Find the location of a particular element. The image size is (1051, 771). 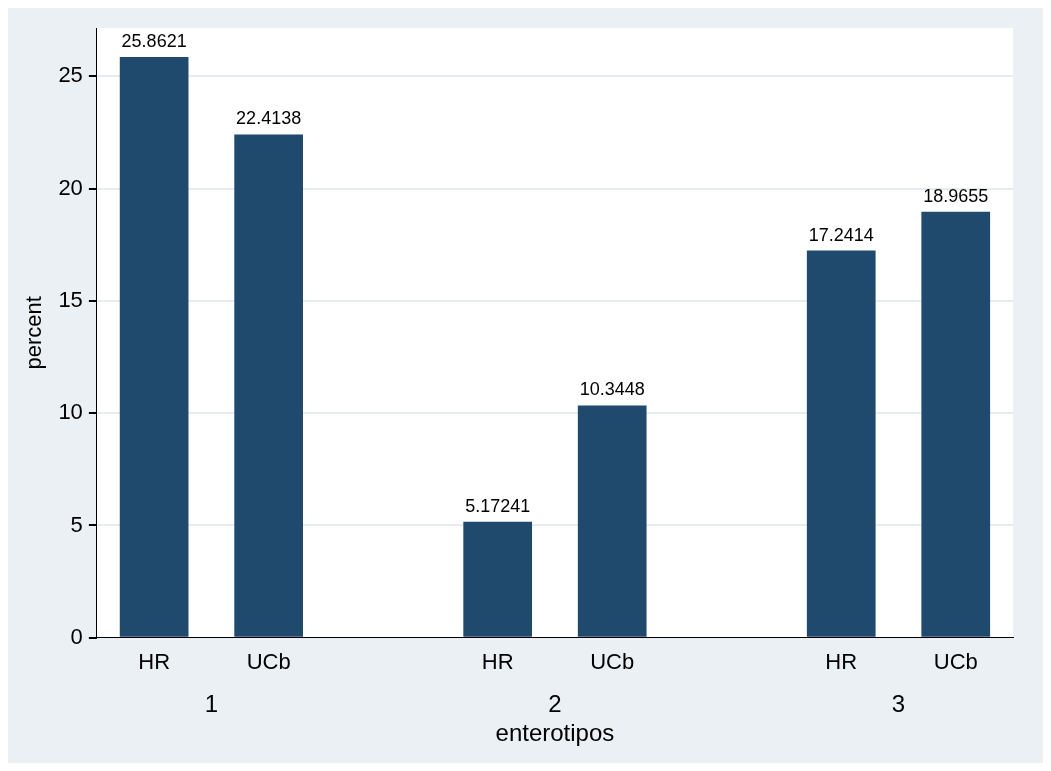

data-label: 22.4138 is located at coordinates (269, 118).